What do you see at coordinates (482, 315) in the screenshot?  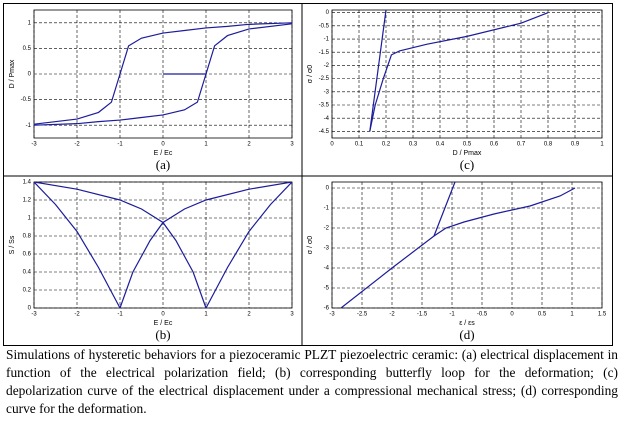 I see `x-tick-label: -0.5` at bounding box center [482, 315].